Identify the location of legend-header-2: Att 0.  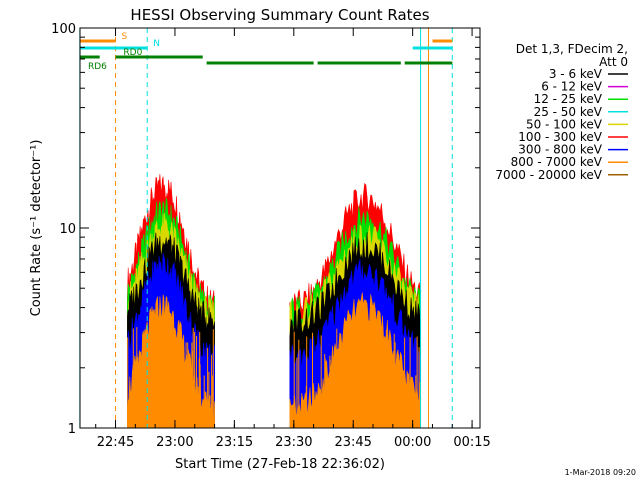
(613, 62).